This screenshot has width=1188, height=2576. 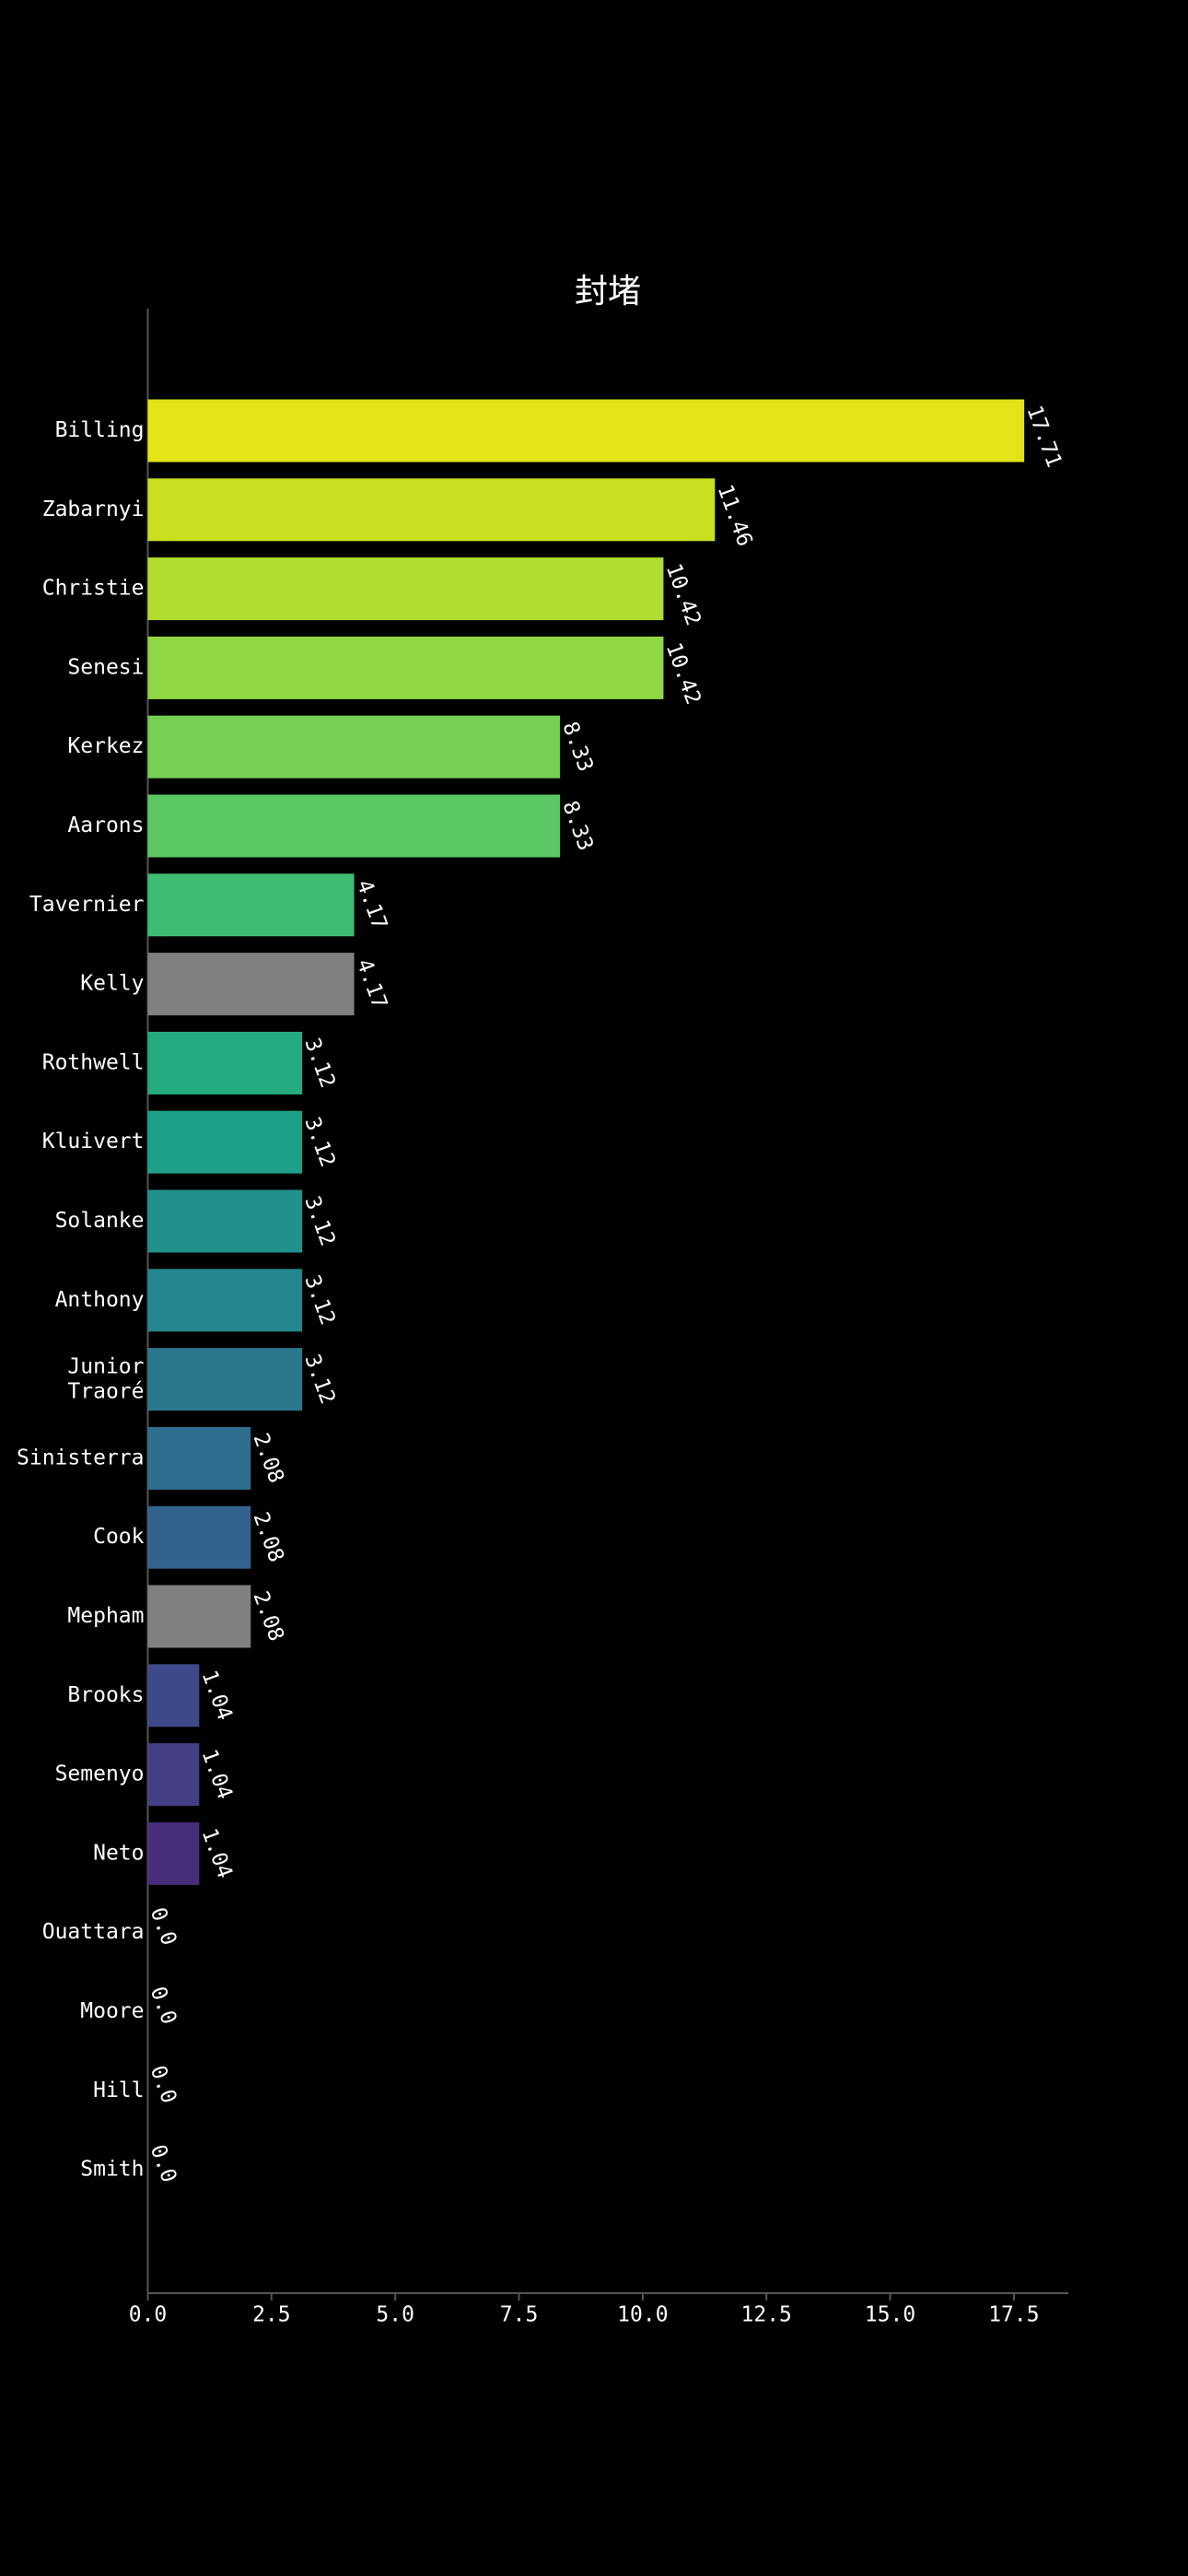 I want to click on y-tick-label: Aarons, so click(x=105, y=825).